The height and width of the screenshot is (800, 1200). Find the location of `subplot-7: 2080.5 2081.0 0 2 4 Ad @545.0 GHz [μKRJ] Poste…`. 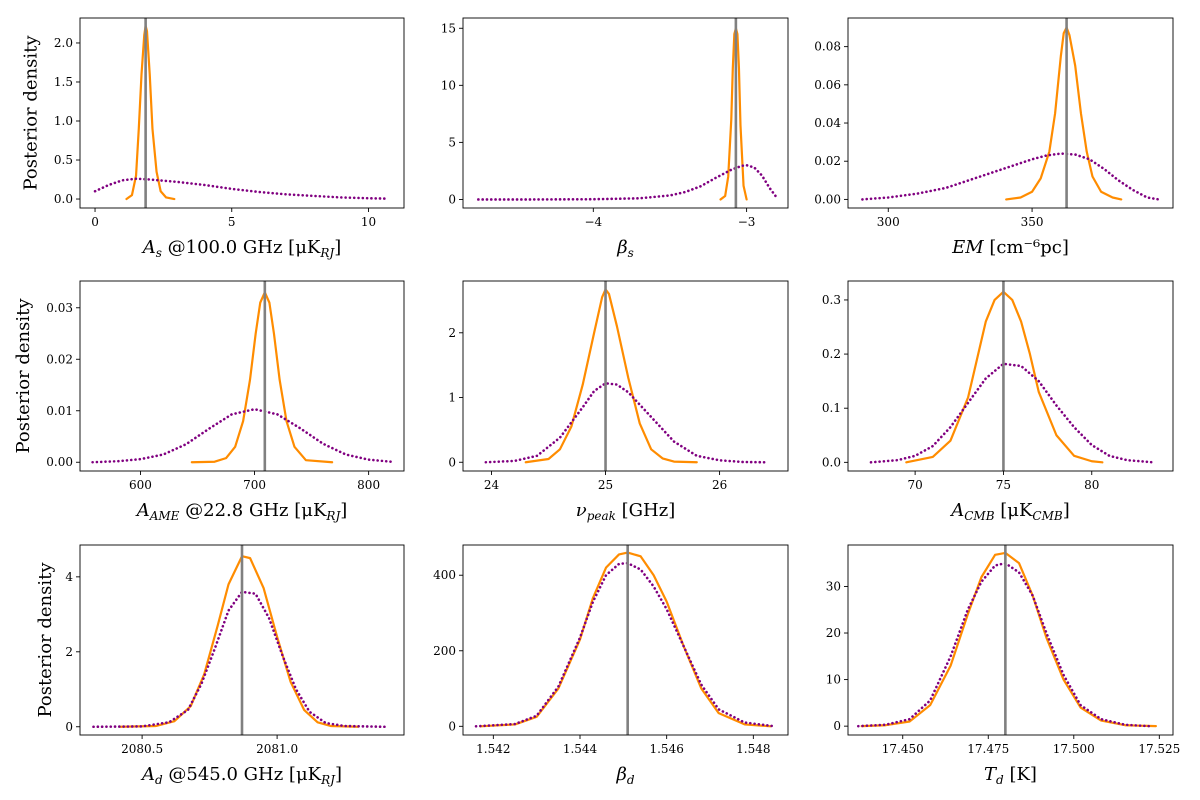

subplot-7: 2080.5 2081.0 0 2 4 Ad @545.0 GHz [μKRJ] Poste… is located at coordinates (220, 665).